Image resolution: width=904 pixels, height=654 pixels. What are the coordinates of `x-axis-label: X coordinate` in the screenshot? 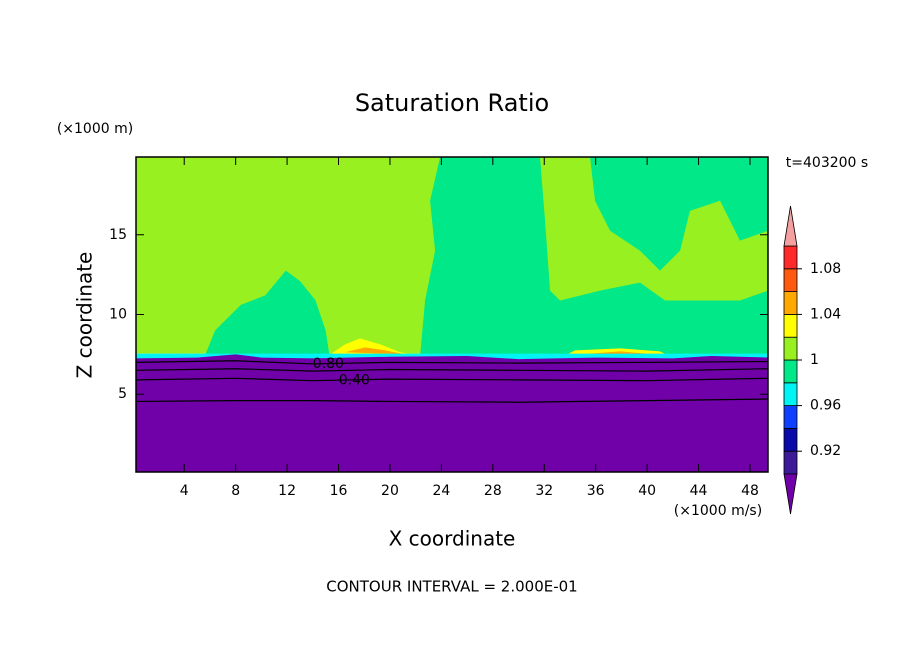 It's located at (452, 539).